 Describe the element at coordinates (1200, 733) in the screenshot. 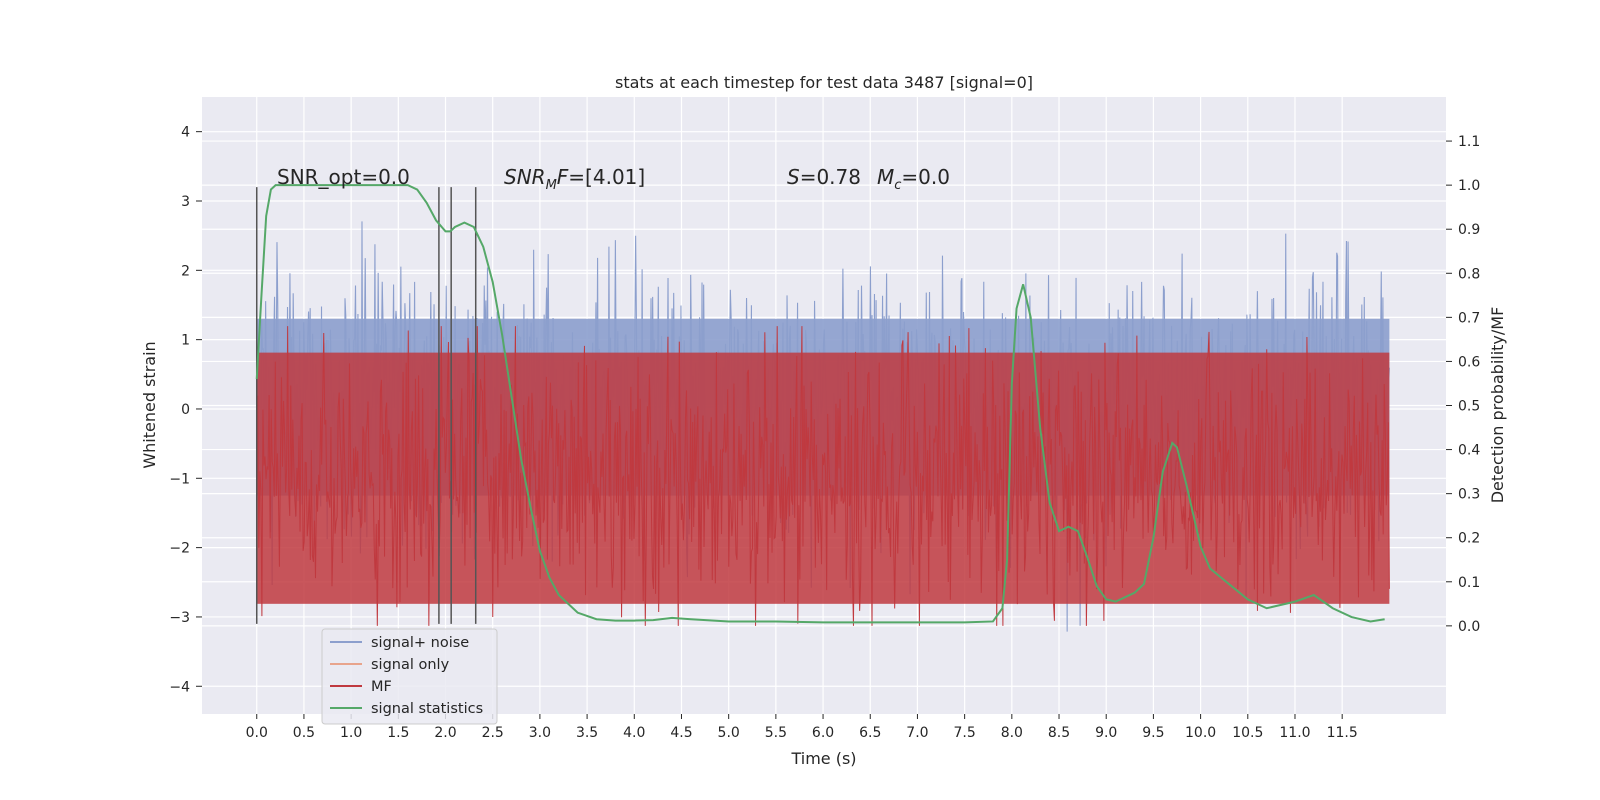

I see `x-tick-label: 10.0` at that location.